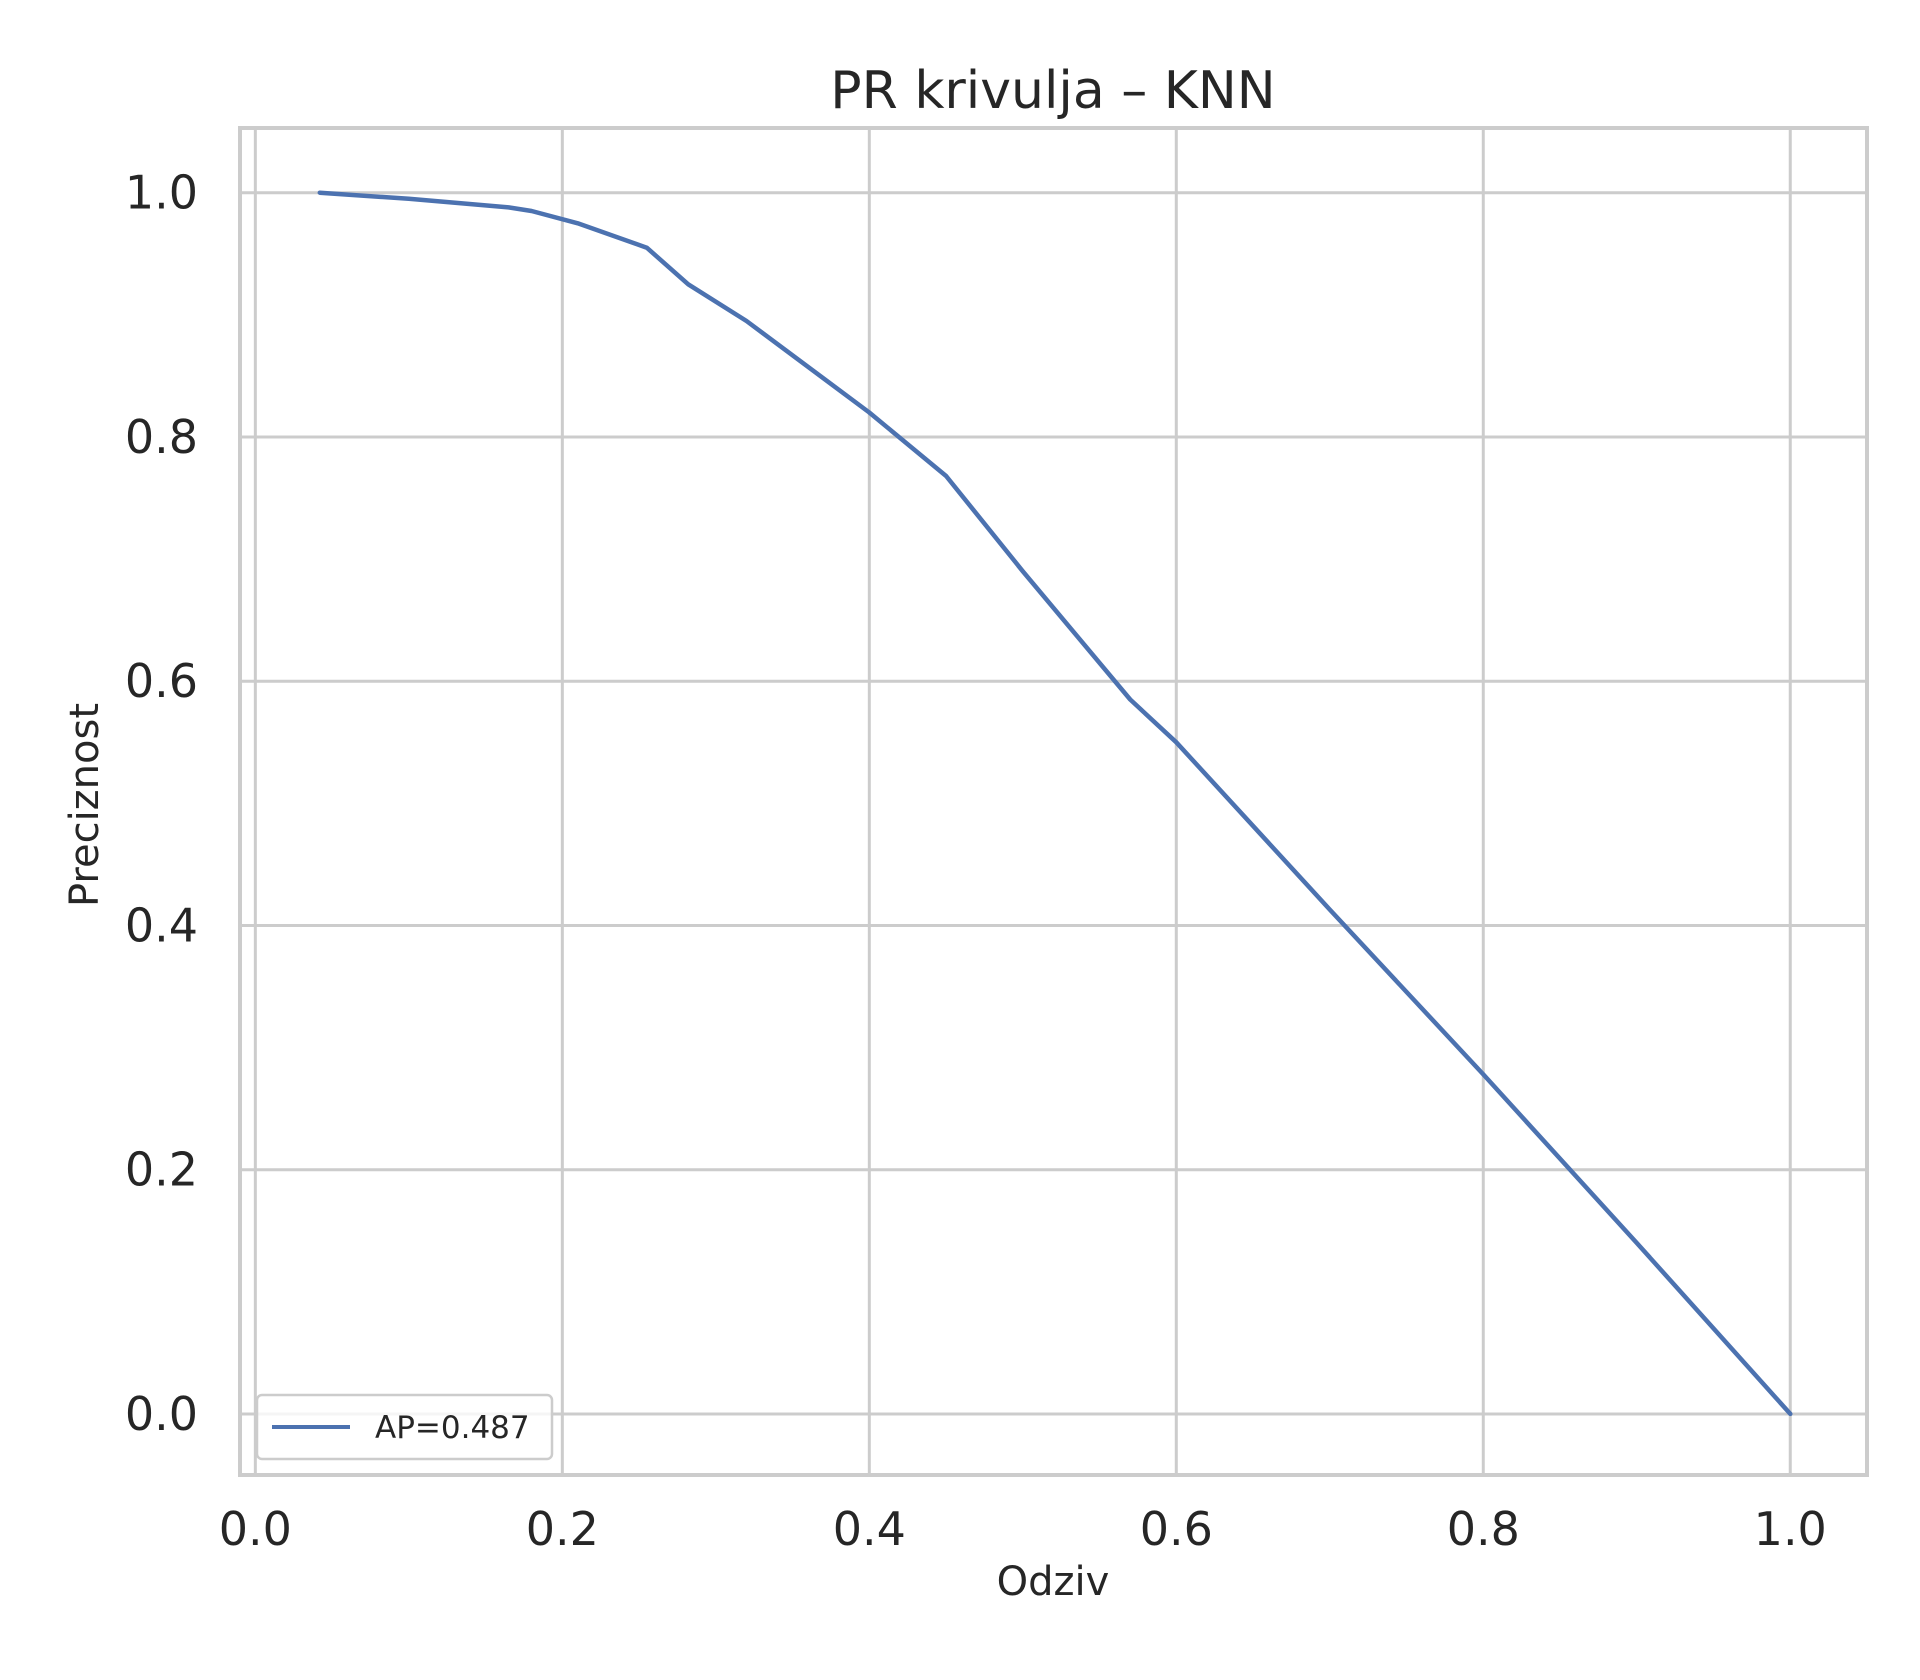 Image resolution: width=1920 pixels, height=1680 pixels. I want to click on chart-title: PR krivulja – KNN, so click(1052, 91).